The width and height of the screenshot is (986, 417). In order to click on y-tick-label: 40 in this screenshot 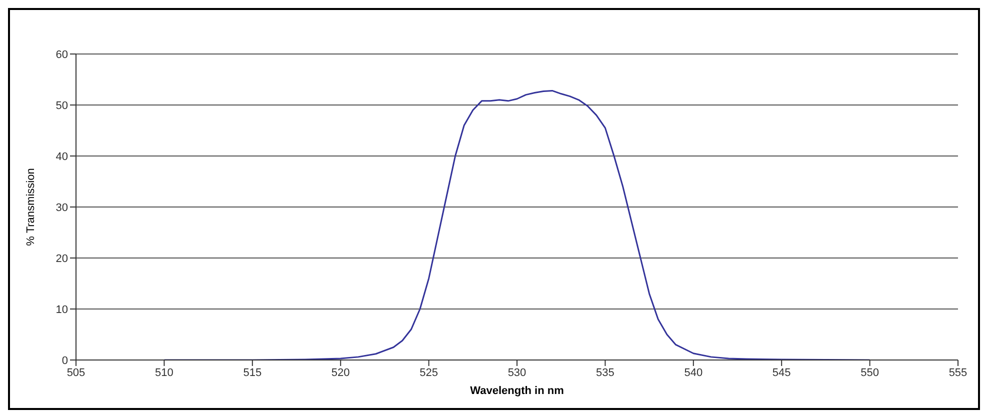, I will do `click(62, 156)`.